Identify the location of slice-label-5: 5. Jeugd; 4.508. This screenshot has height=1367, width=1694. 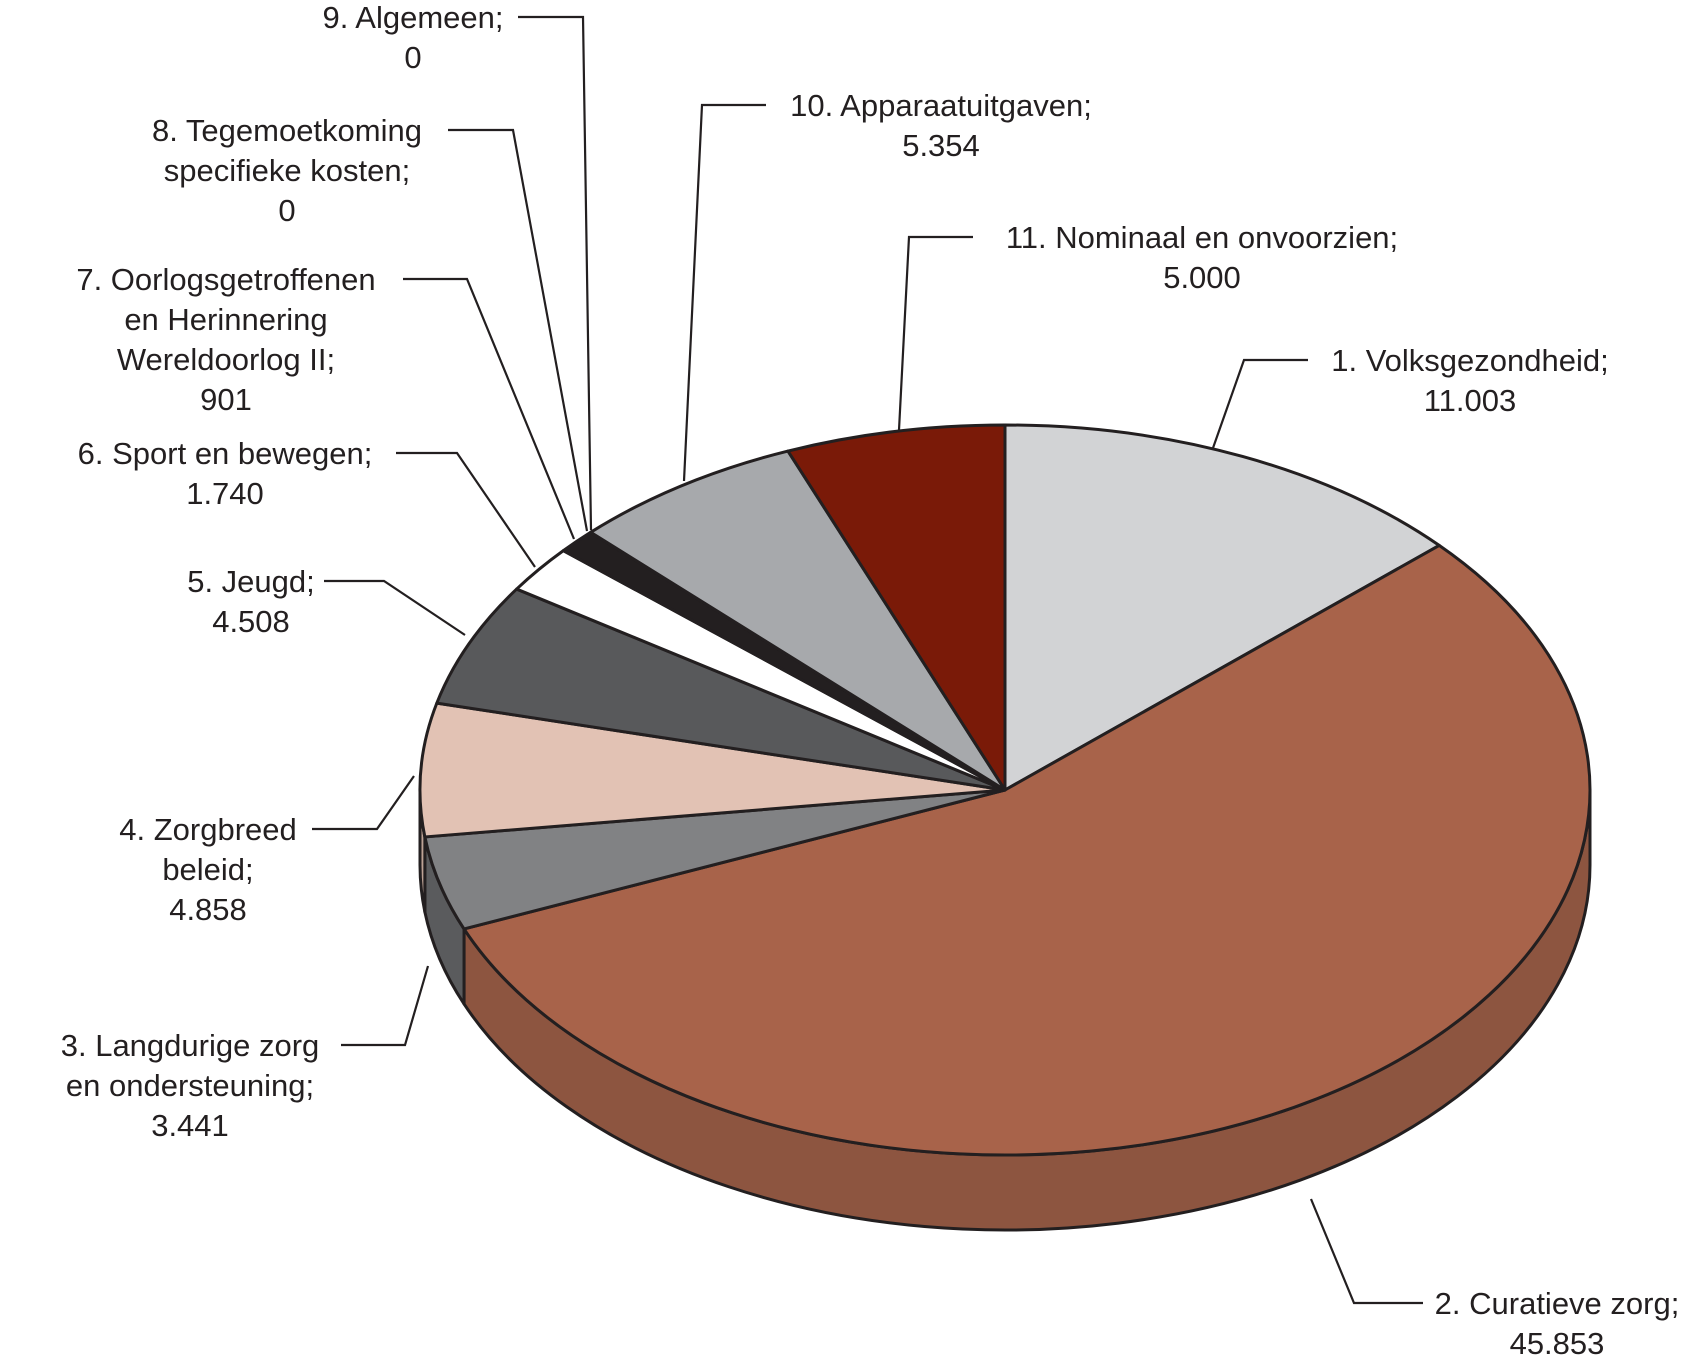
(251, 601).